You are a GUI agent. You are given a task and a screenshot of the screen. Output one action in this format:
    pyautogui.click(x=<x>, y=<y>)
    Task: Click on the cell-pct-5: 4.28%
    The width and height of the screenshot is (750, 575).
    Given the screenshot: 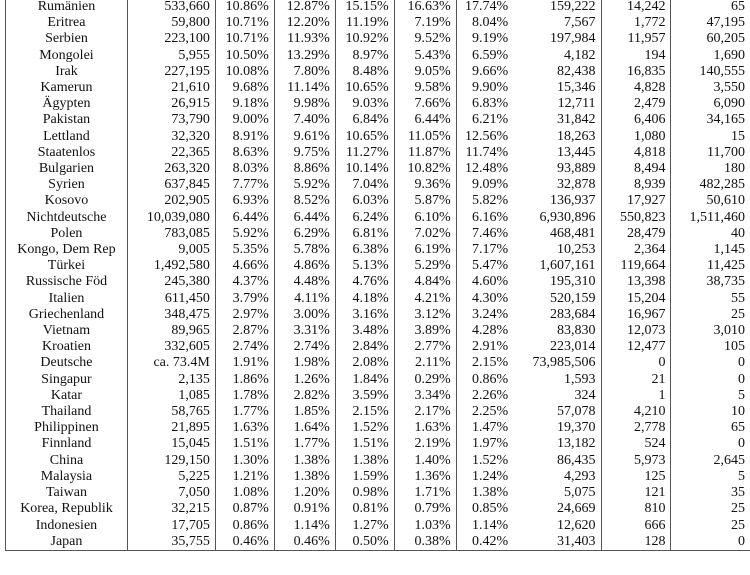 What is the action you would take?
    pyautogui.click(x=484, y=331)
    